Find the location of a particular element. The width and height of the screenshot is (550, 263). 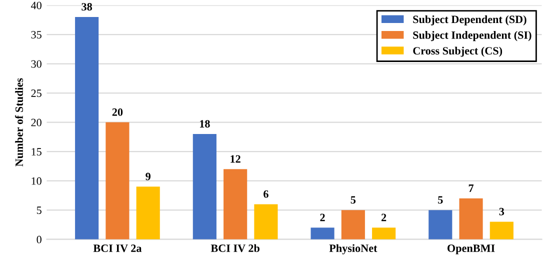

data-label: 18 is located at coordinates (205, 124).